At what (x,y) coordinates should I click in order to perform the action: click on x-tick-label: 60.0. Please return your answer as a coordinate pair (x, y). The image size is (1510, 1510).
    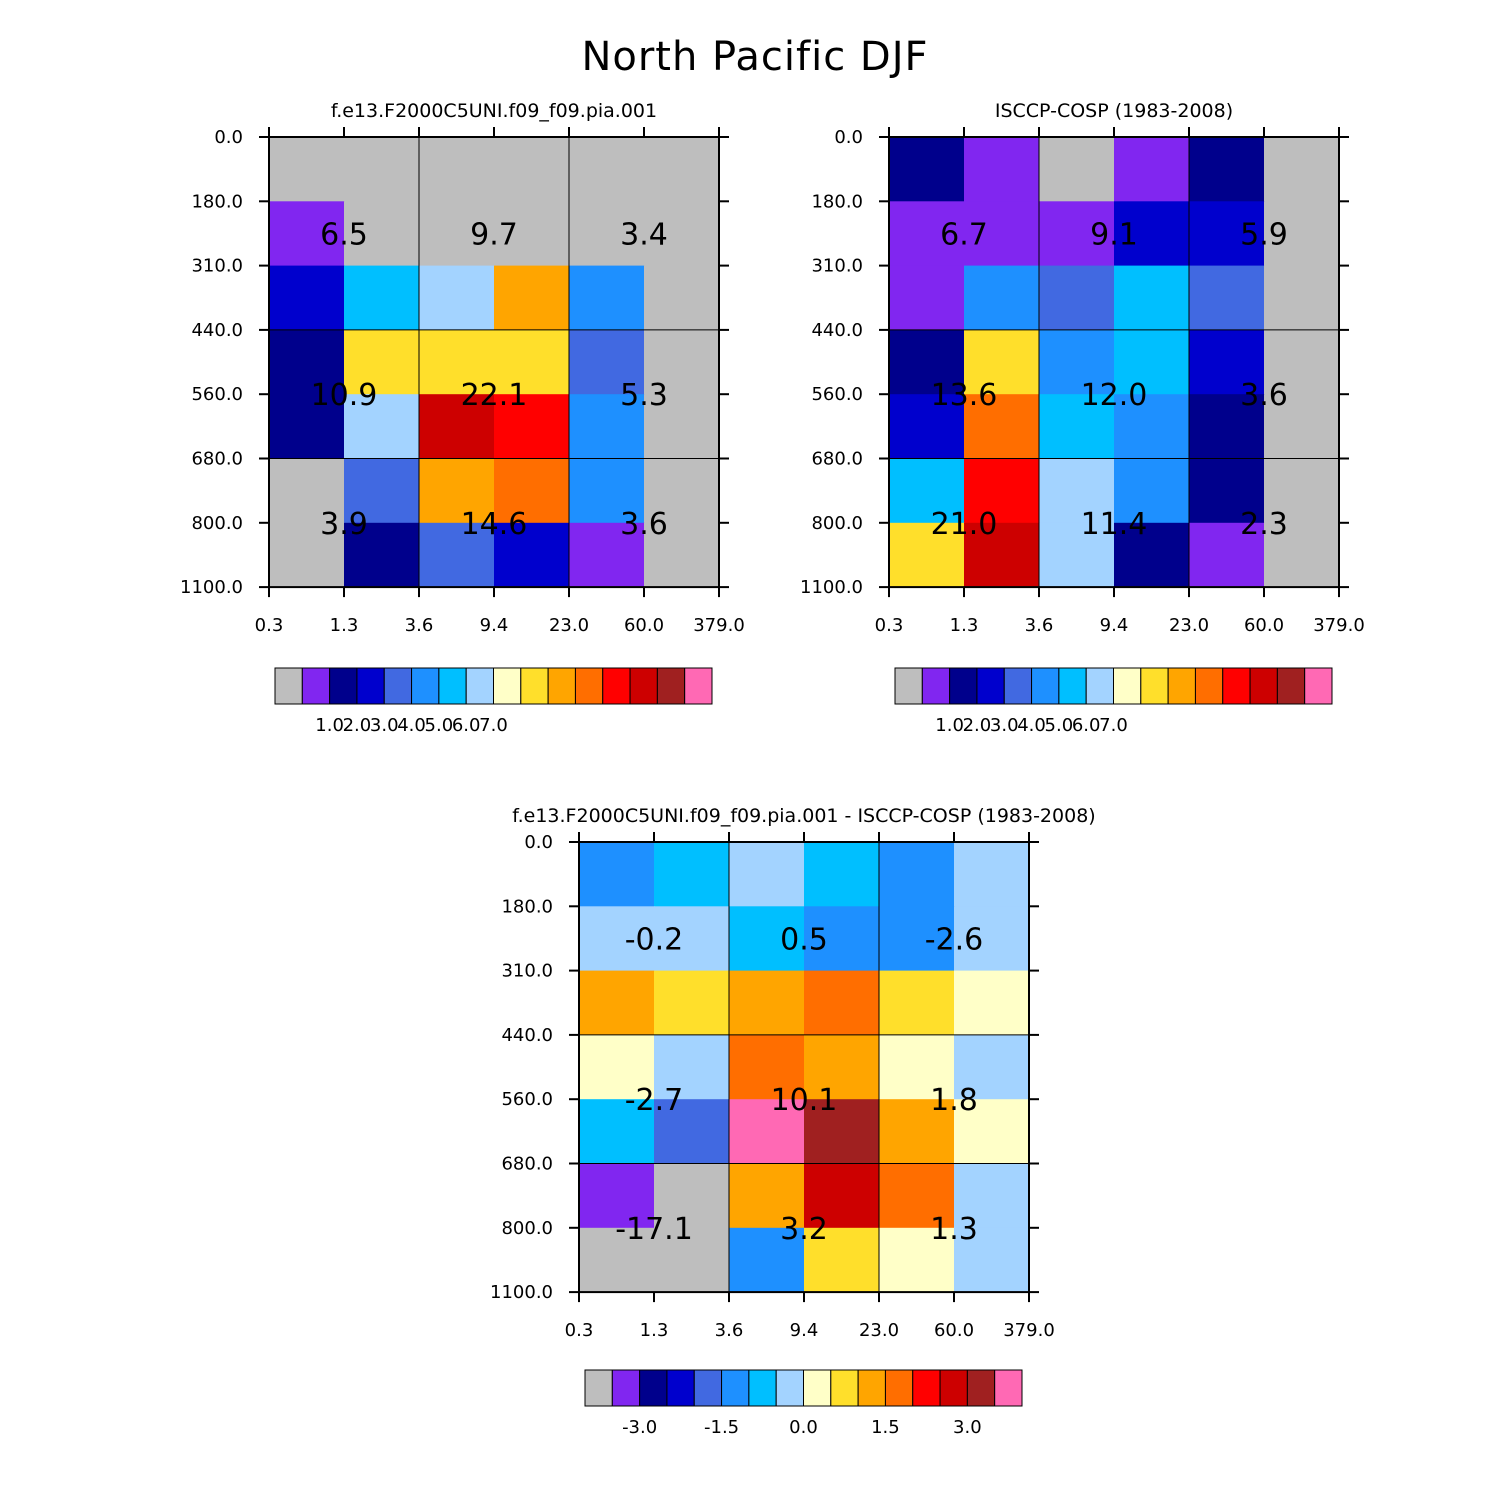
    Looking at the image, I should click on (644, 625).